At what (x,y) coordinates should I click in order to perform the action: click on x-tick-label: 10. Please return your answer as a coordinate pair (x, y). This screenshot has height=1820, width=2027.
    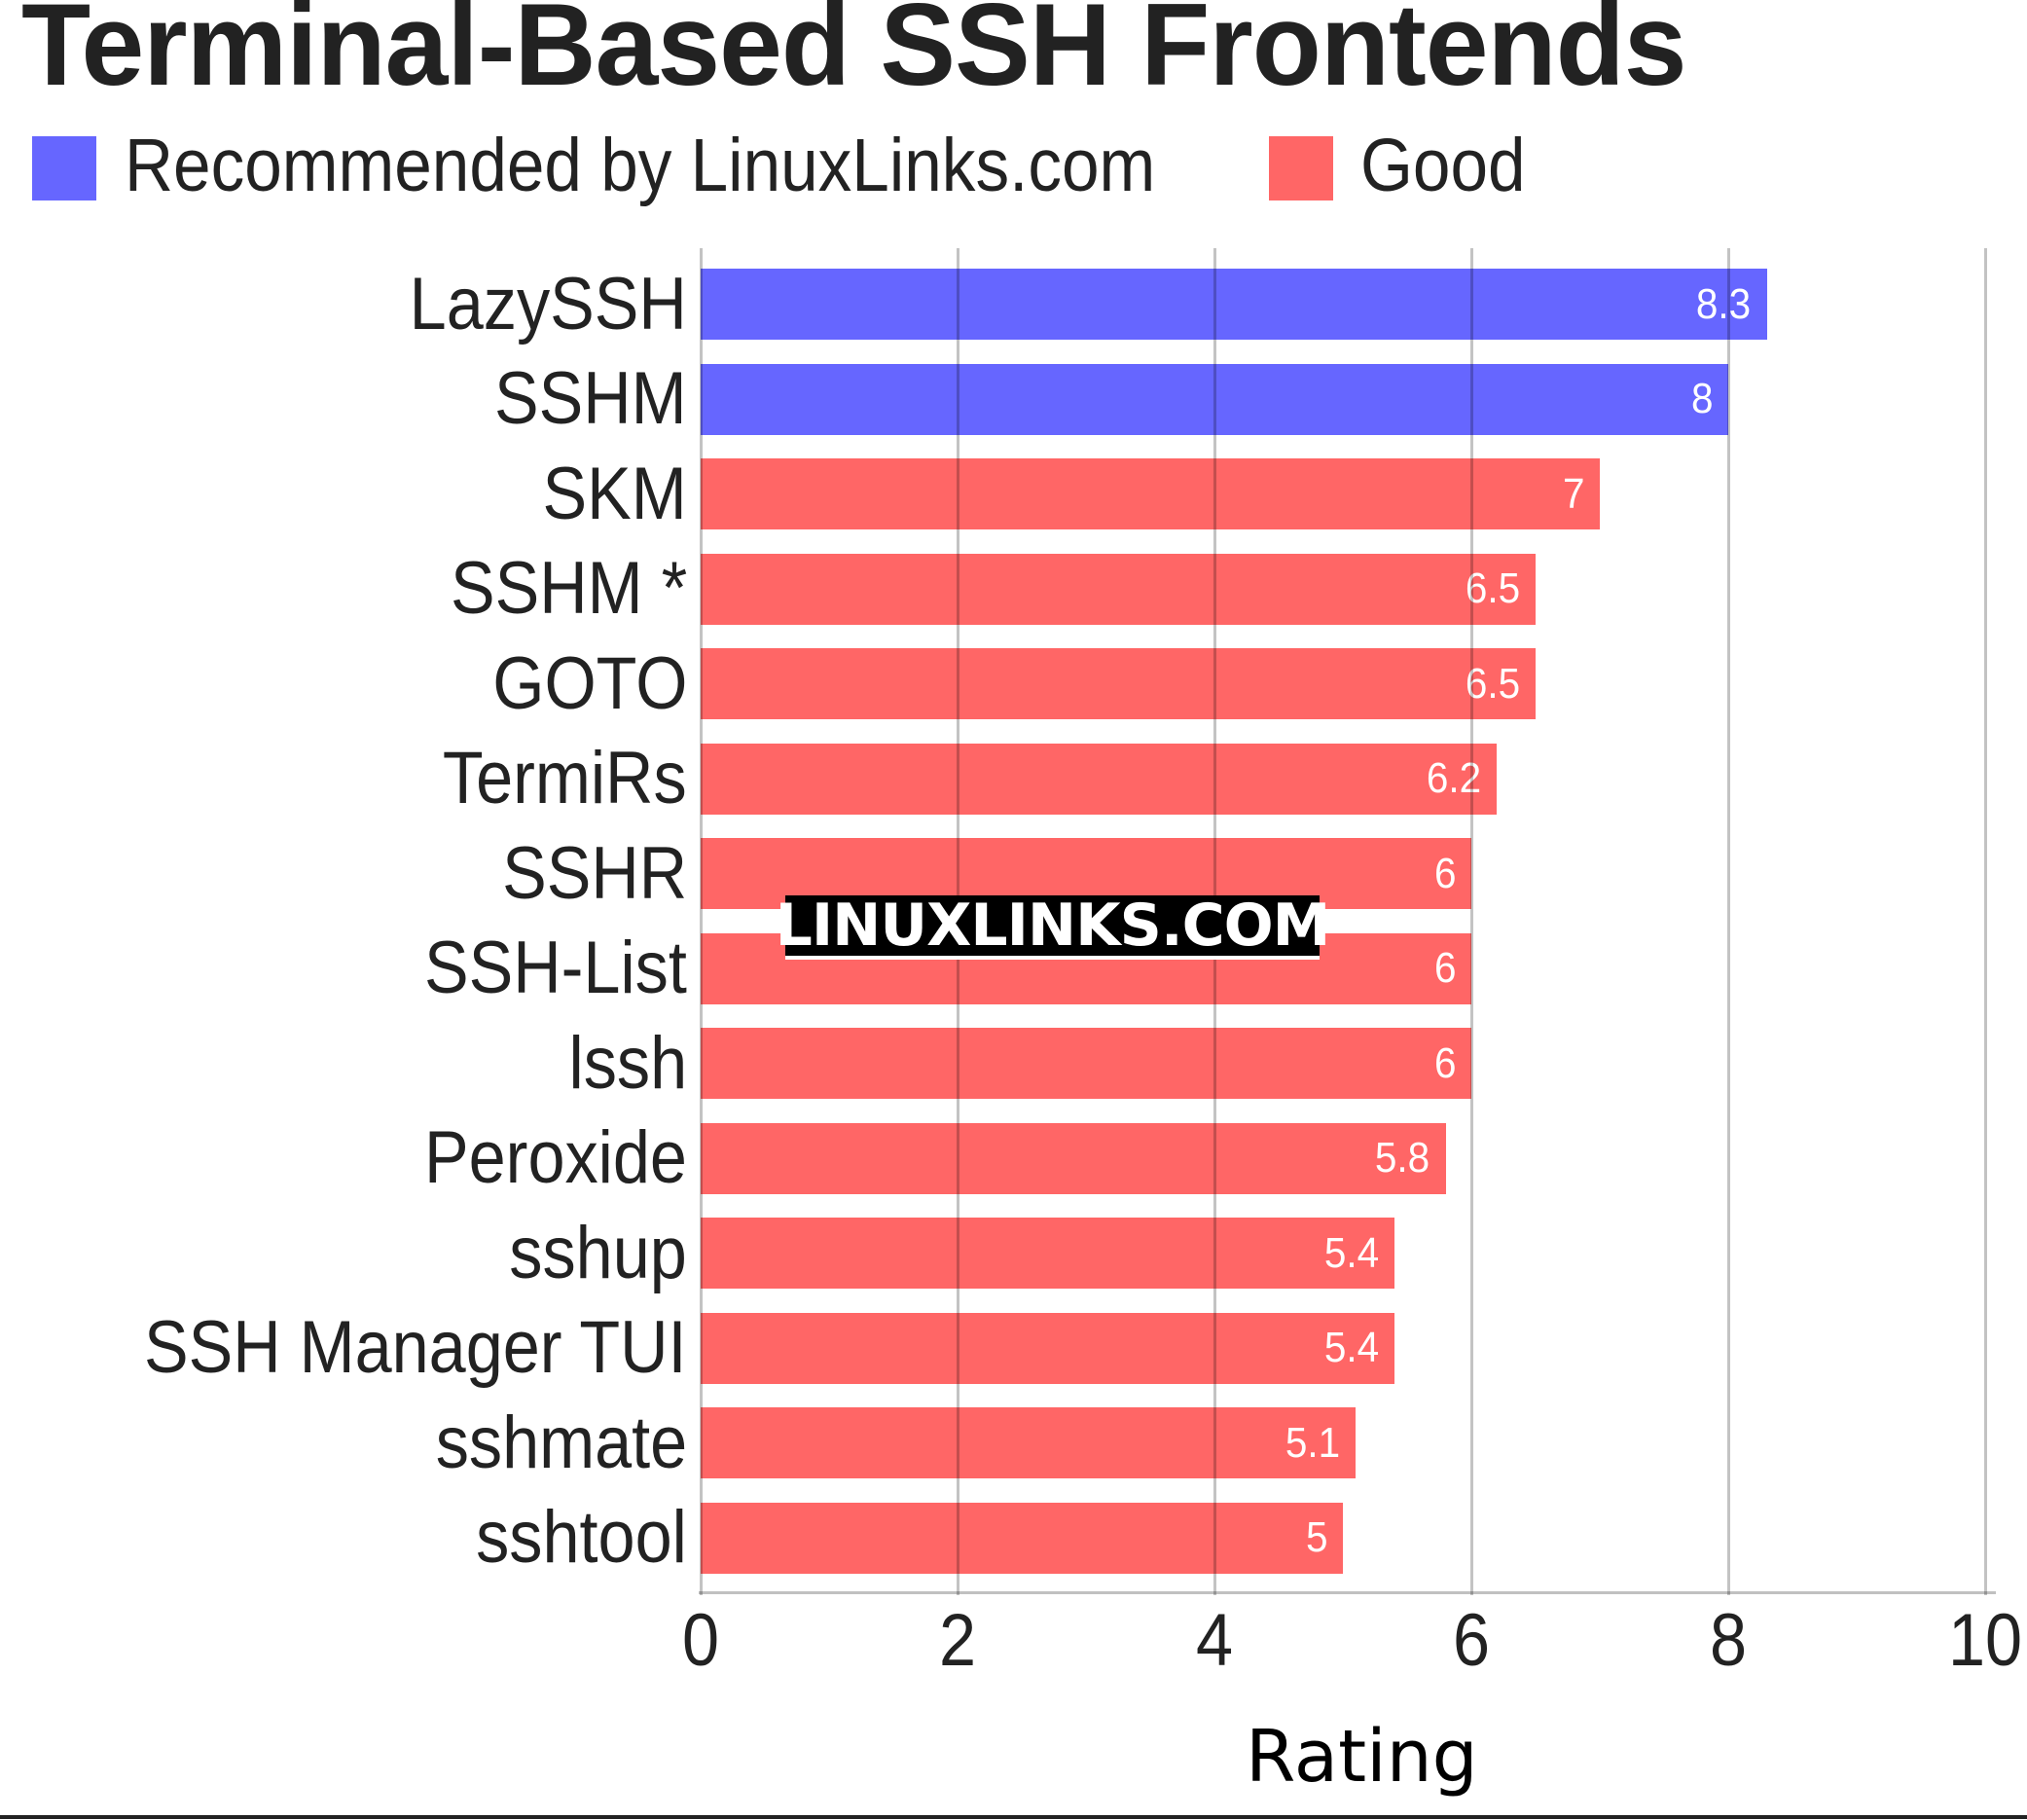
    Looking at the image, I should click on (1985, 1640).